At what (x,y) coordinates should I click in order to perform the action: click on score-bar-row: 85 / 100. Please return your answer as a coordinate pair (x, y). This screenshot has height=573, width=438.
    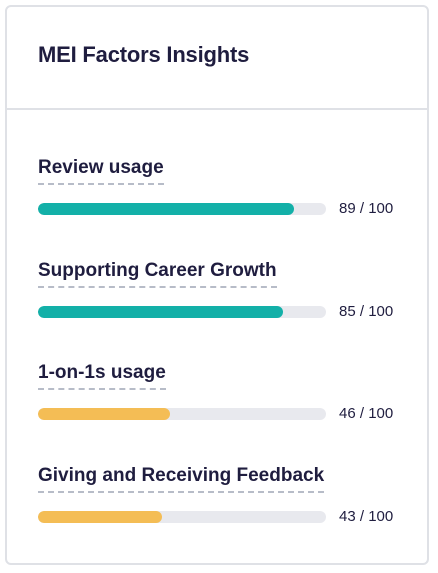
    Looking at the image, I should click on (223, 311).